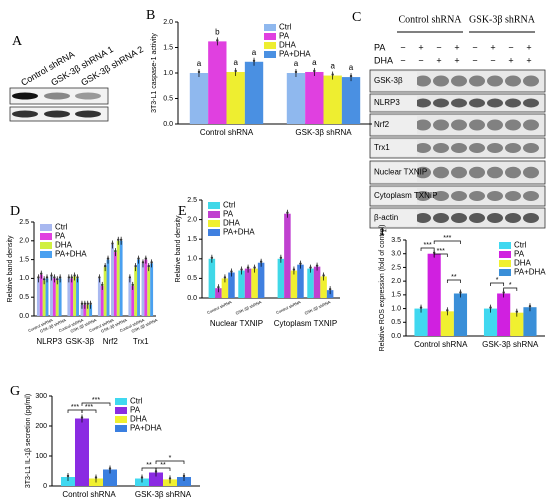  Describe the element at coordinates (323, 132) in the screenshot. I see `x-tick-label: GSK-3β shRNA` at that location.